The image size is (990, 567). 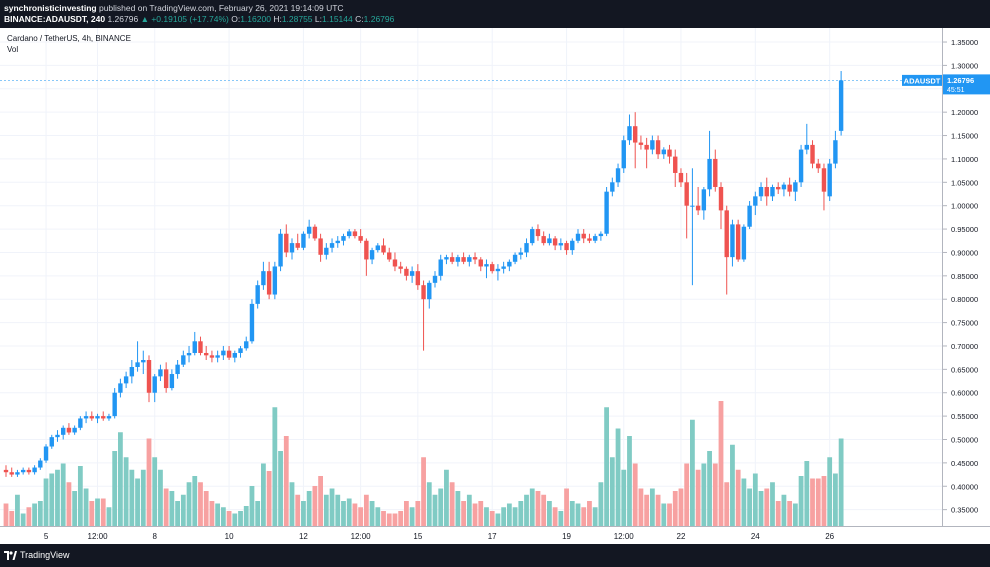 I want to click on symbol-tag, so click(x=922, y=80).